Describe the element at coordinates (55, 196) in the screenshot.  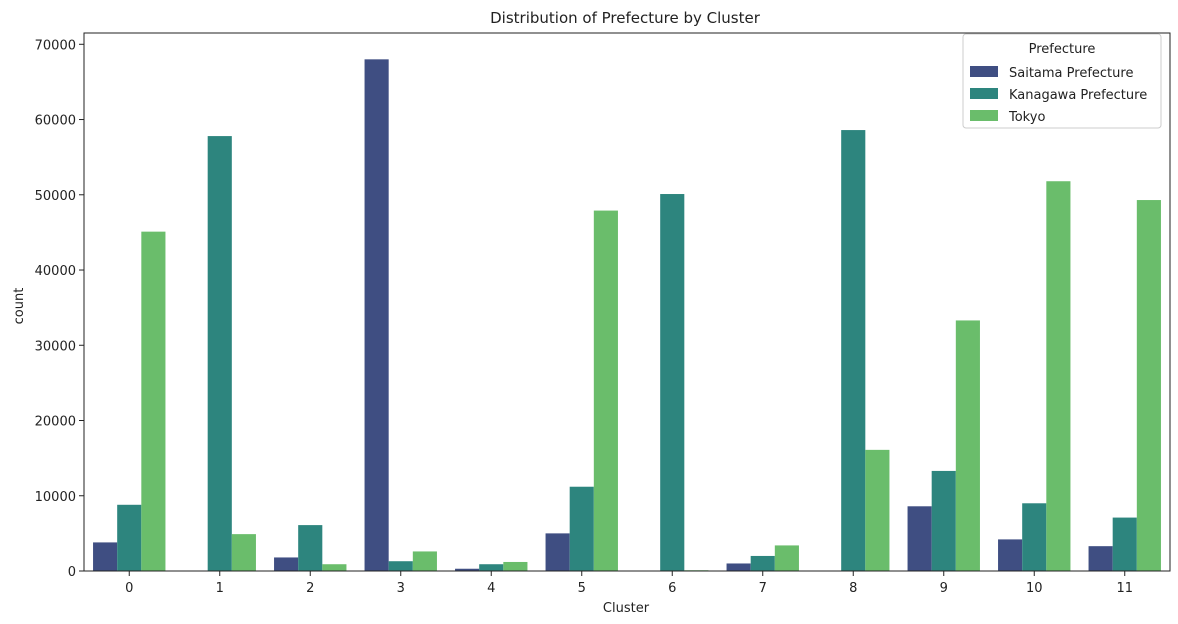
I see `y-tick-label: 50000` at that location.